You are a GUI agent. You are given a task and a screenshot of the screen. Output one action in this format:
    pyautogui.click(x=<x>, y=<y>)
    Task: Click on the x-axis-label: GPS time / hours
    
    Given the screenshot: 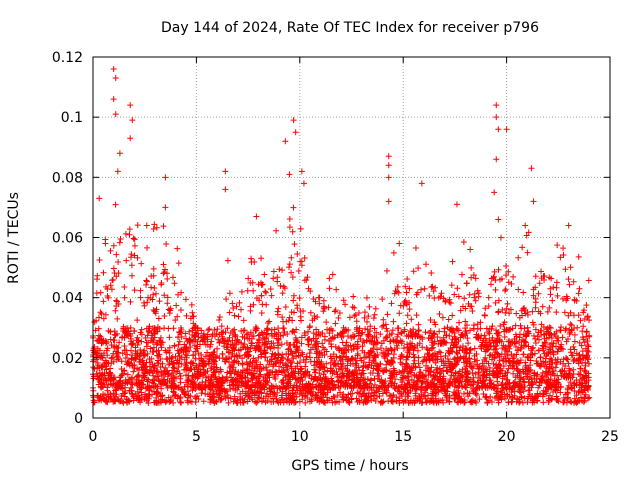 What is the action you would take?
    pyautogui.click(x=349, y=466)
    